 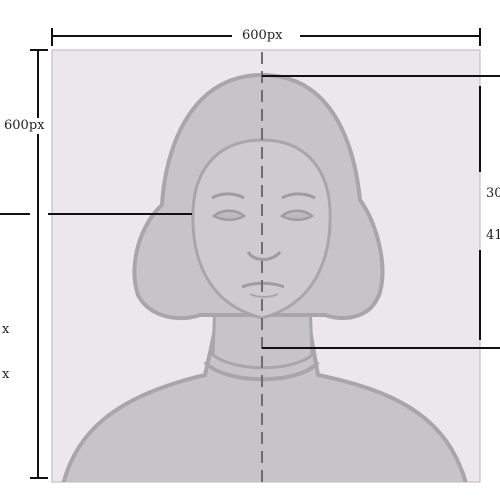 I want to click on height-label: 600px, so click(x=24, y=126).